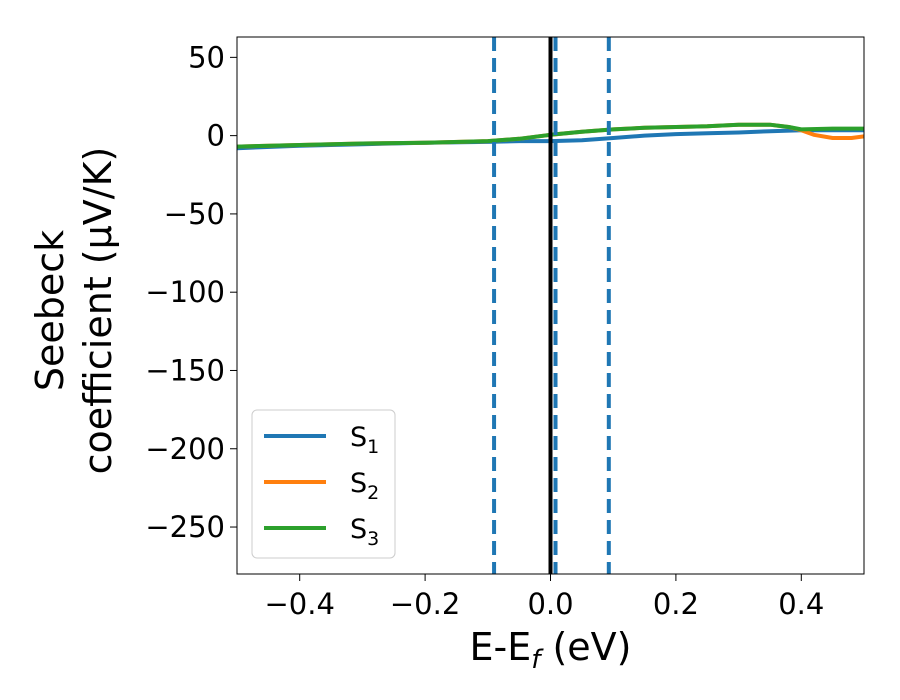 The height and width of the screenshot is (700, 900). What do you see at coordinates (551, 650) in the screenshot?
I see `x-axis-label: E-Ef (eV)` at bounding box center [551, 650].